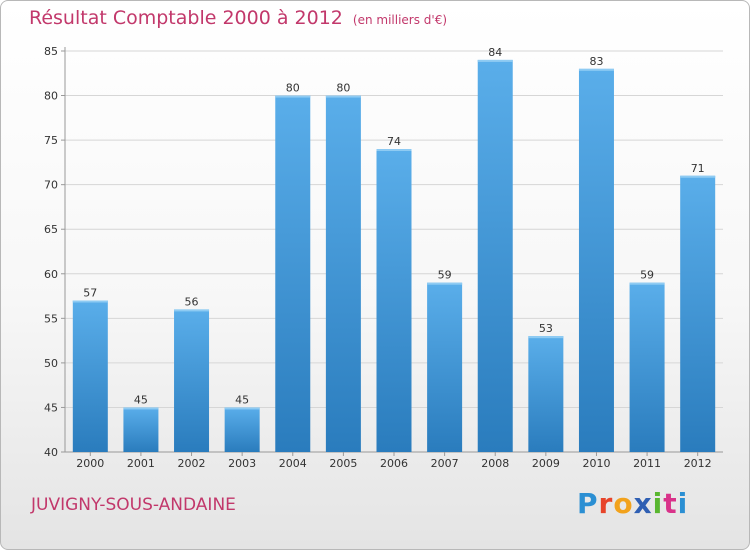 The width and height of the screenshot is (750, 550). What do you see at coordinates (293, 274) in the screenshot?
I see `bar-2004` at bounding box center [293, 274].